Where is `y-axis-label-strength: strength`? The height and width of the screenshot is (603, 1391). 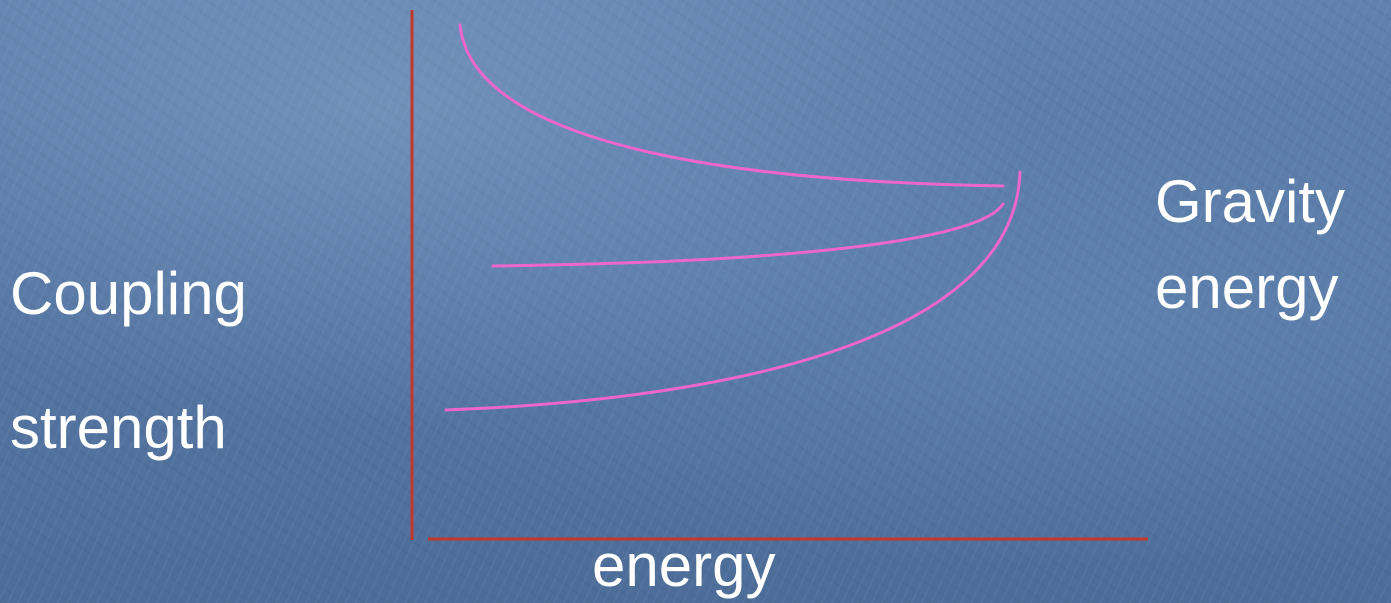 y-axis-label-strength: strength is located at coordinates (118, 427).